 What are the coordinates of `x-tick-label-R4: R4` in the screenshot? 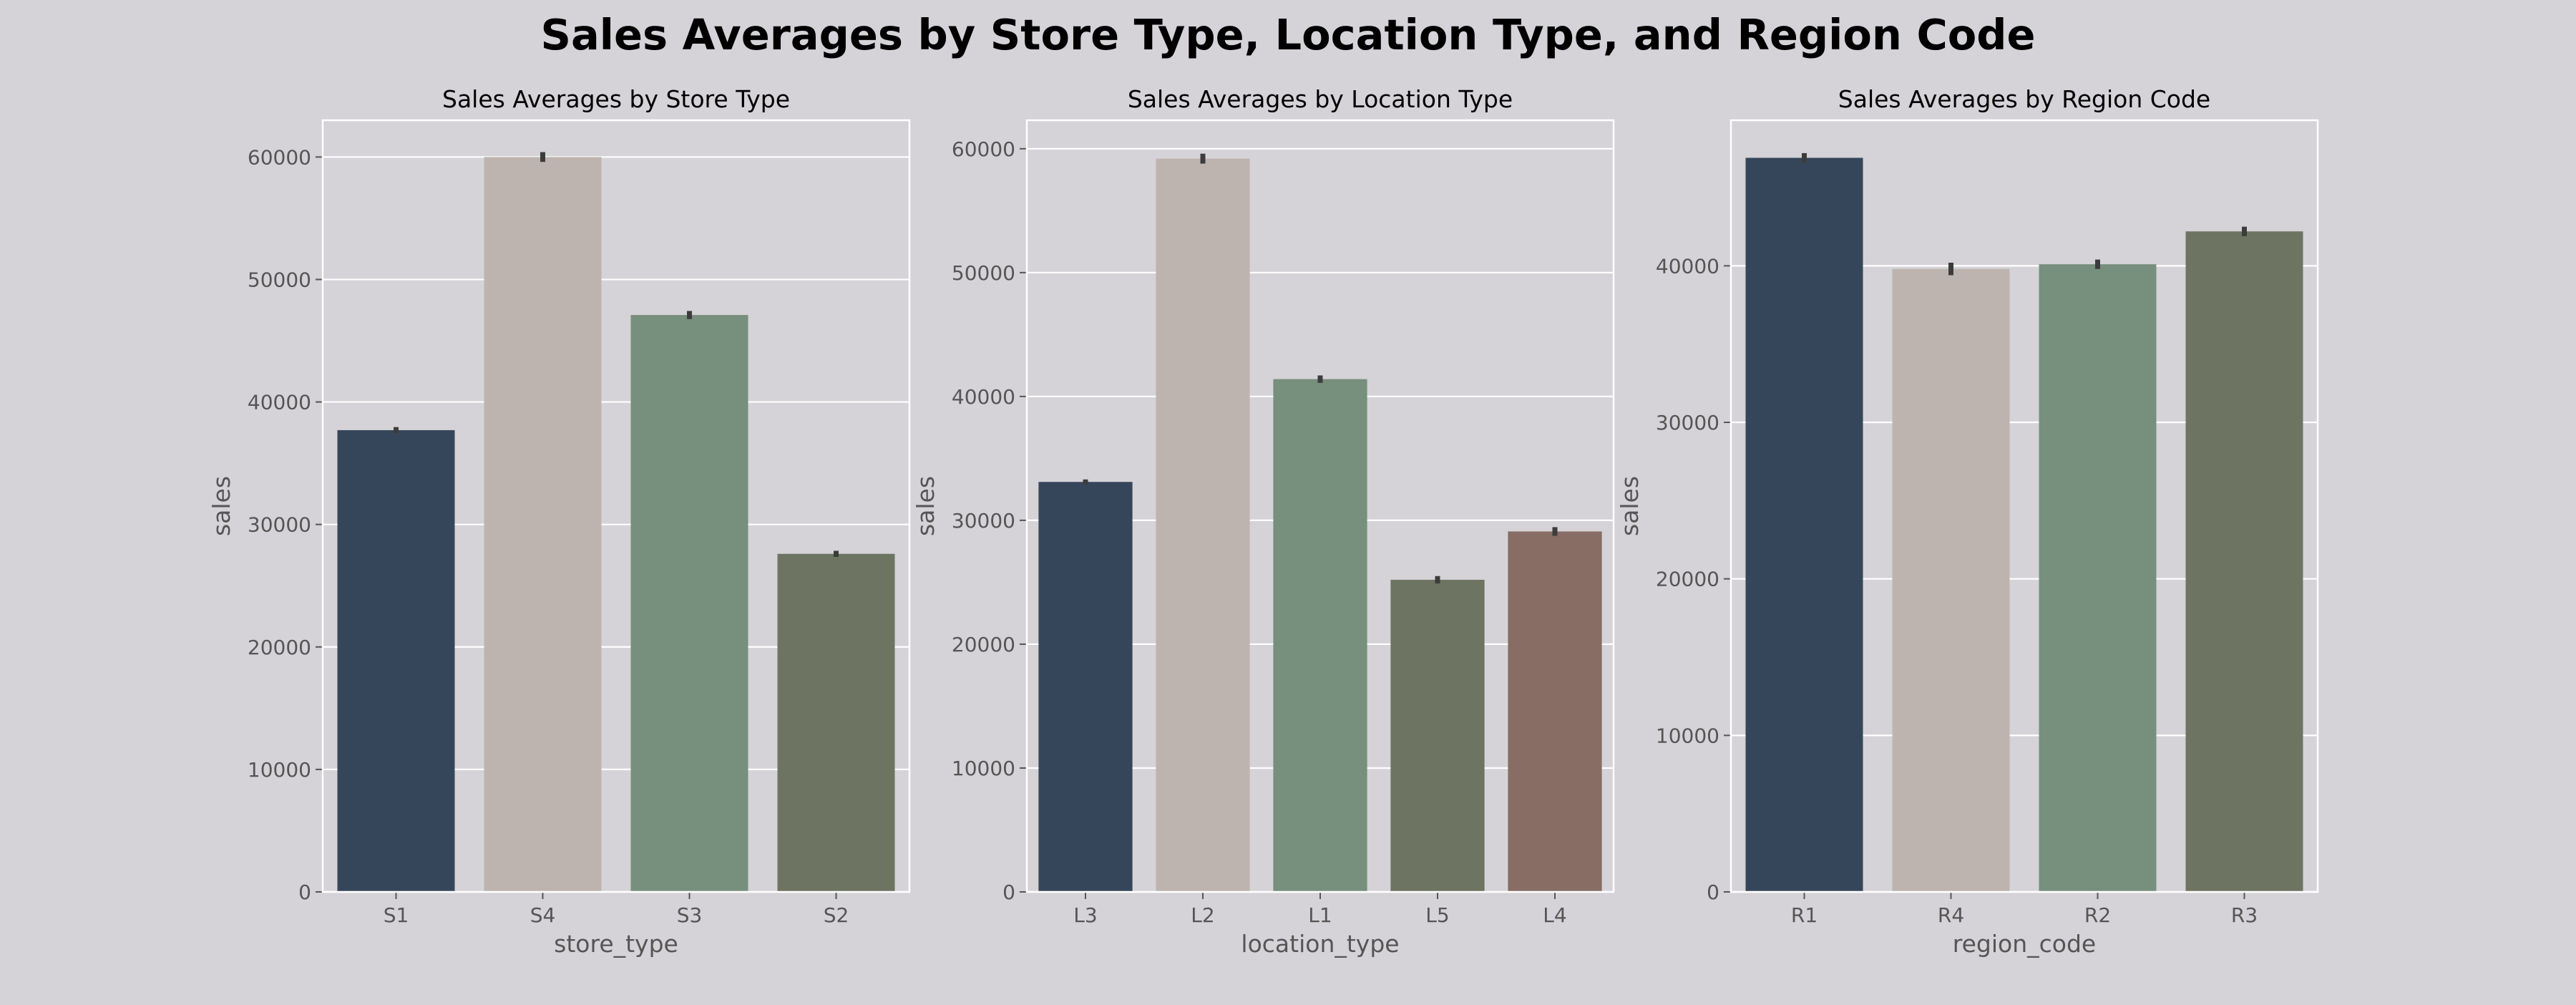 It's located at (1951, 915).